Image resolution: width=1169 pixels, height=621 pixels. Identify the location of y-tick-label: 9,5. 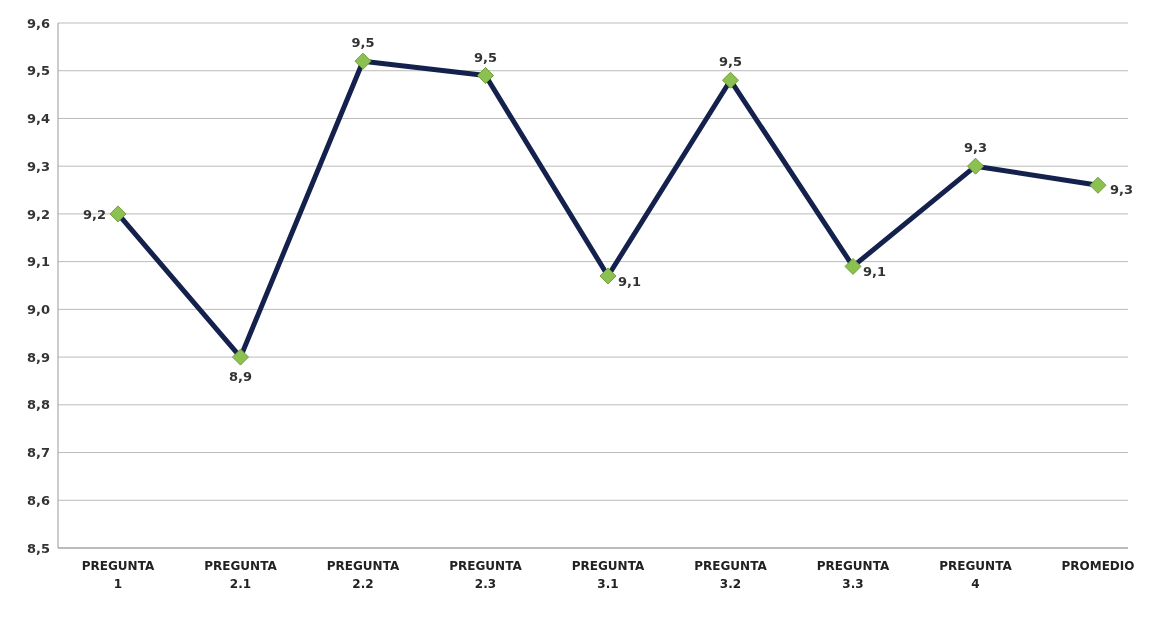
(38, 71).